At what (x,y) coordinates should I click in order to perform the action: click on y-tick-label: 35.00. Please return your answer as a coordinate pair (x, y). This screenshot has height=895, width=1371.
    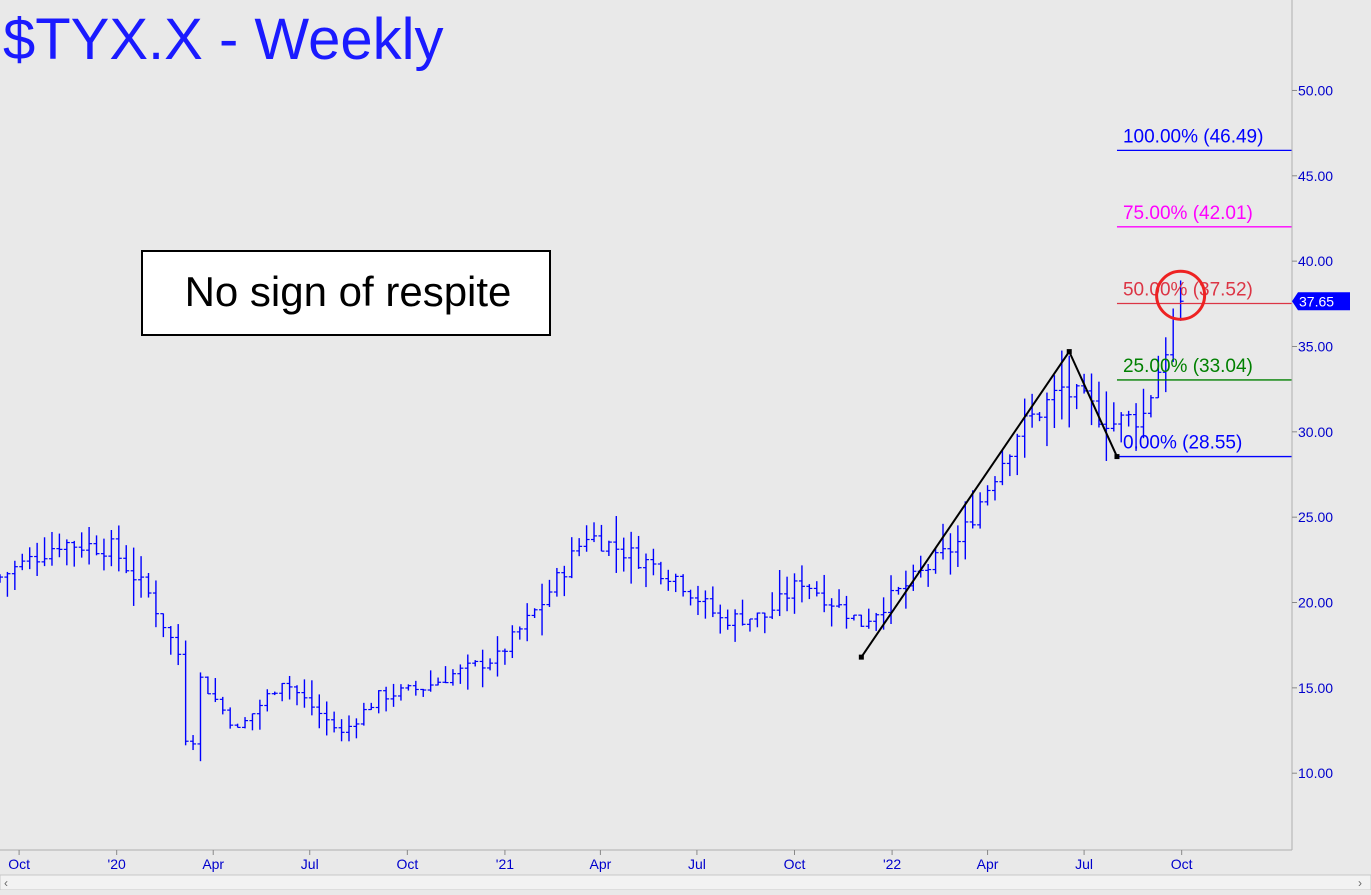
    Looking at the image, I should click on (1315, 346).